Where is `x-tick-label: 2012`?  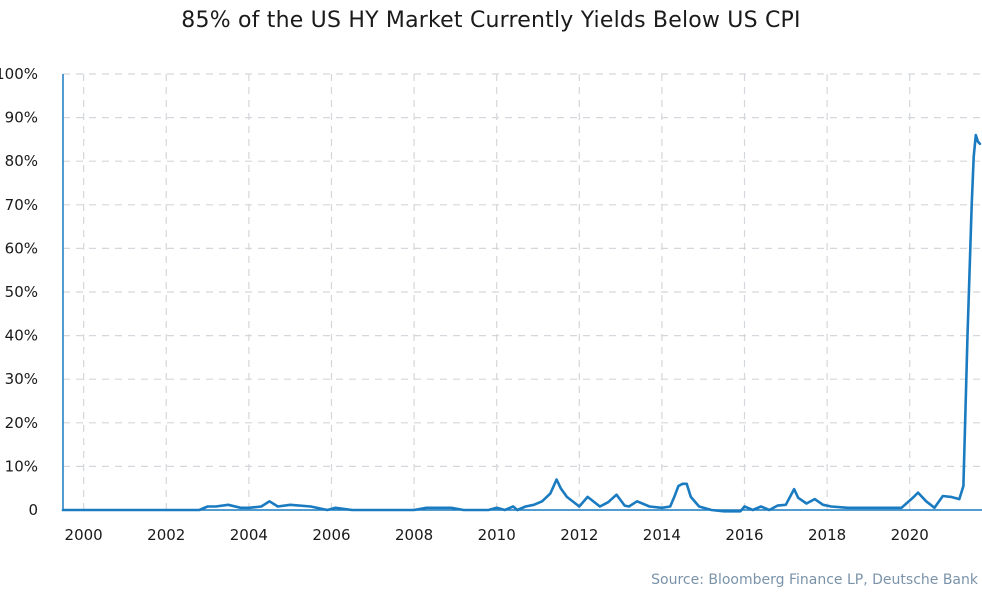
x-tick-label: 2012 is located at coordinates (579, 535).